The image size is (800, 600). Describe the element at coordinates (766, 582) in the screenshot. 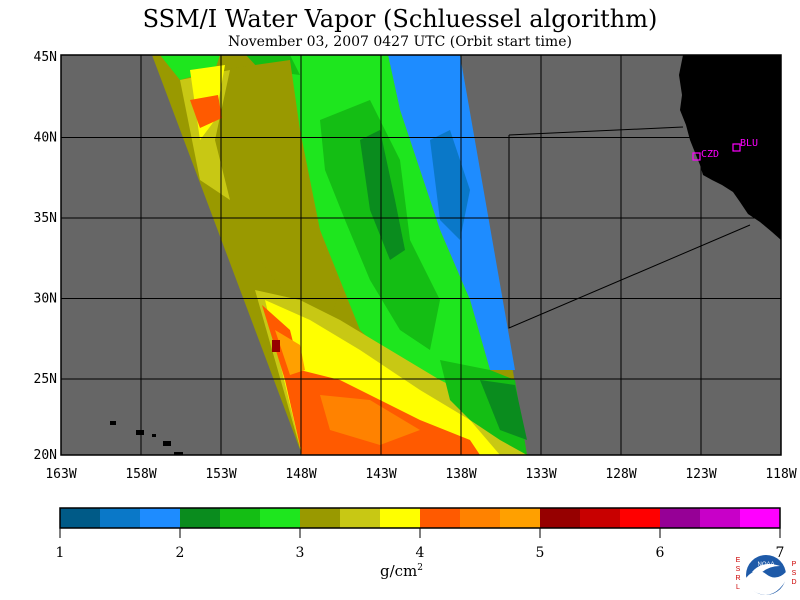

I see `noaa-logo-wave` at that location.